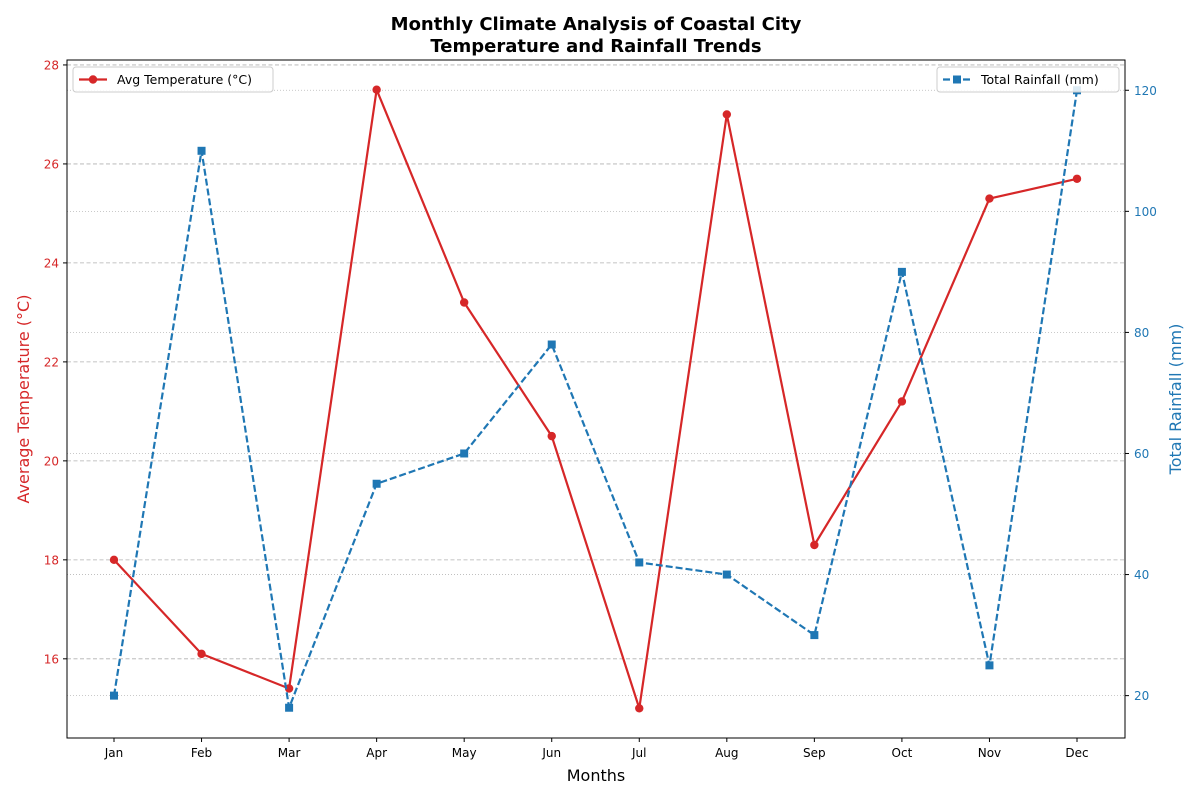  I want to click on x-tick-label: Sep, so click(814, 753).